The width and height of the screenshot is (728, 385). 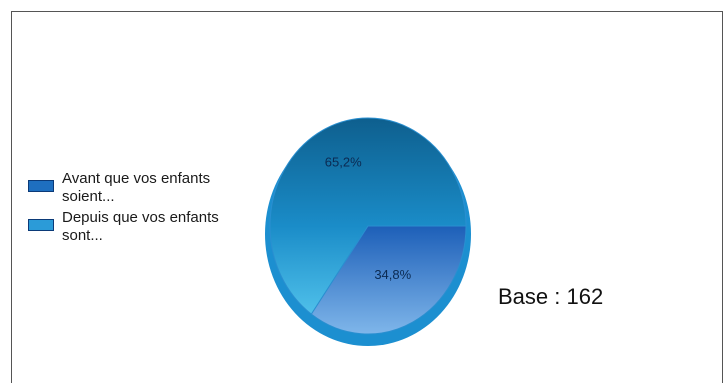 I want to click on legend-swatch-depuis, so click(x=41, y=225).